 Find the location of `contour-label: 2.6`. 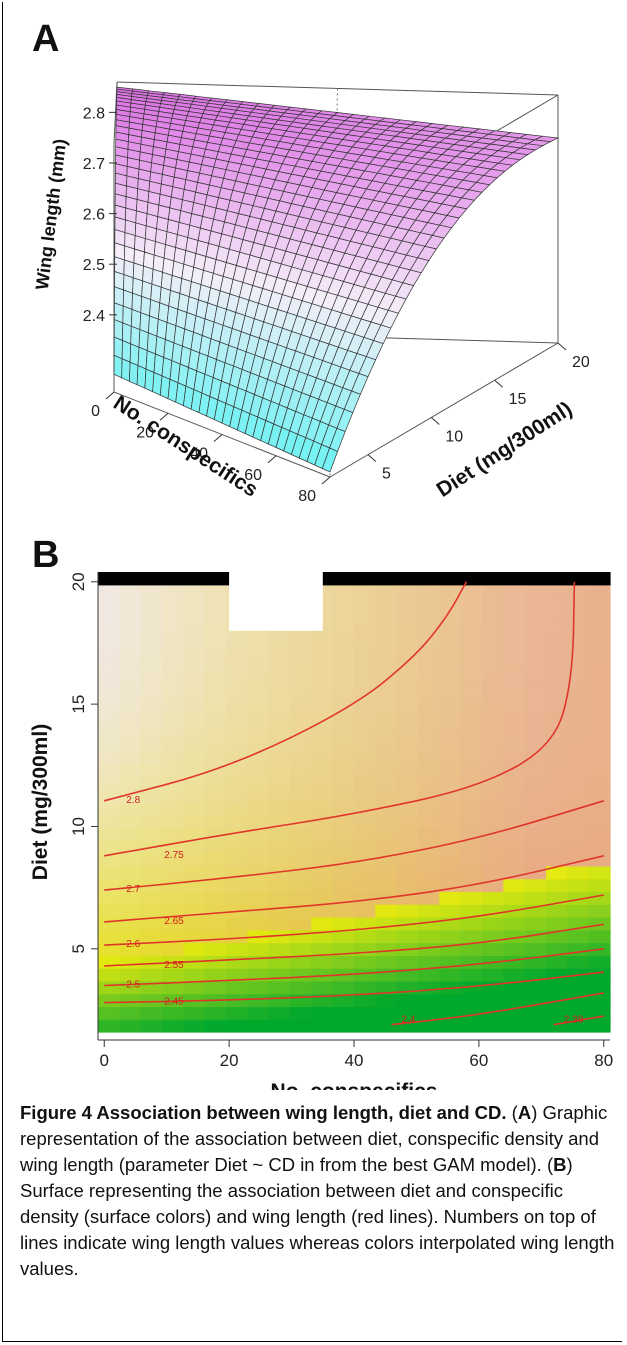

contour-label: 2.6 is located at coordinates (133, 944).